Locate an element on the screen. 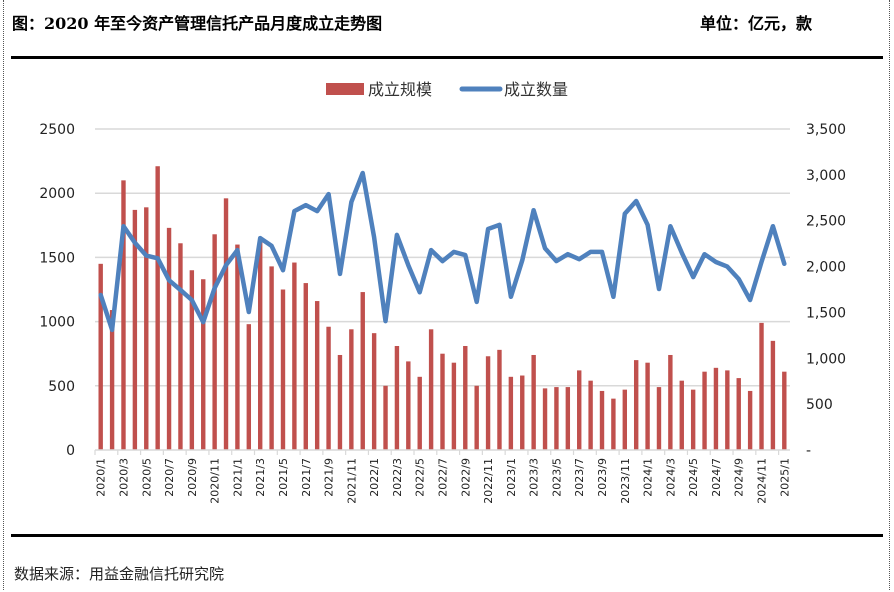 The height and width of the screenshot is (592, 894). x-tick-label: 2024/9 is located at coordinates (739, 477).